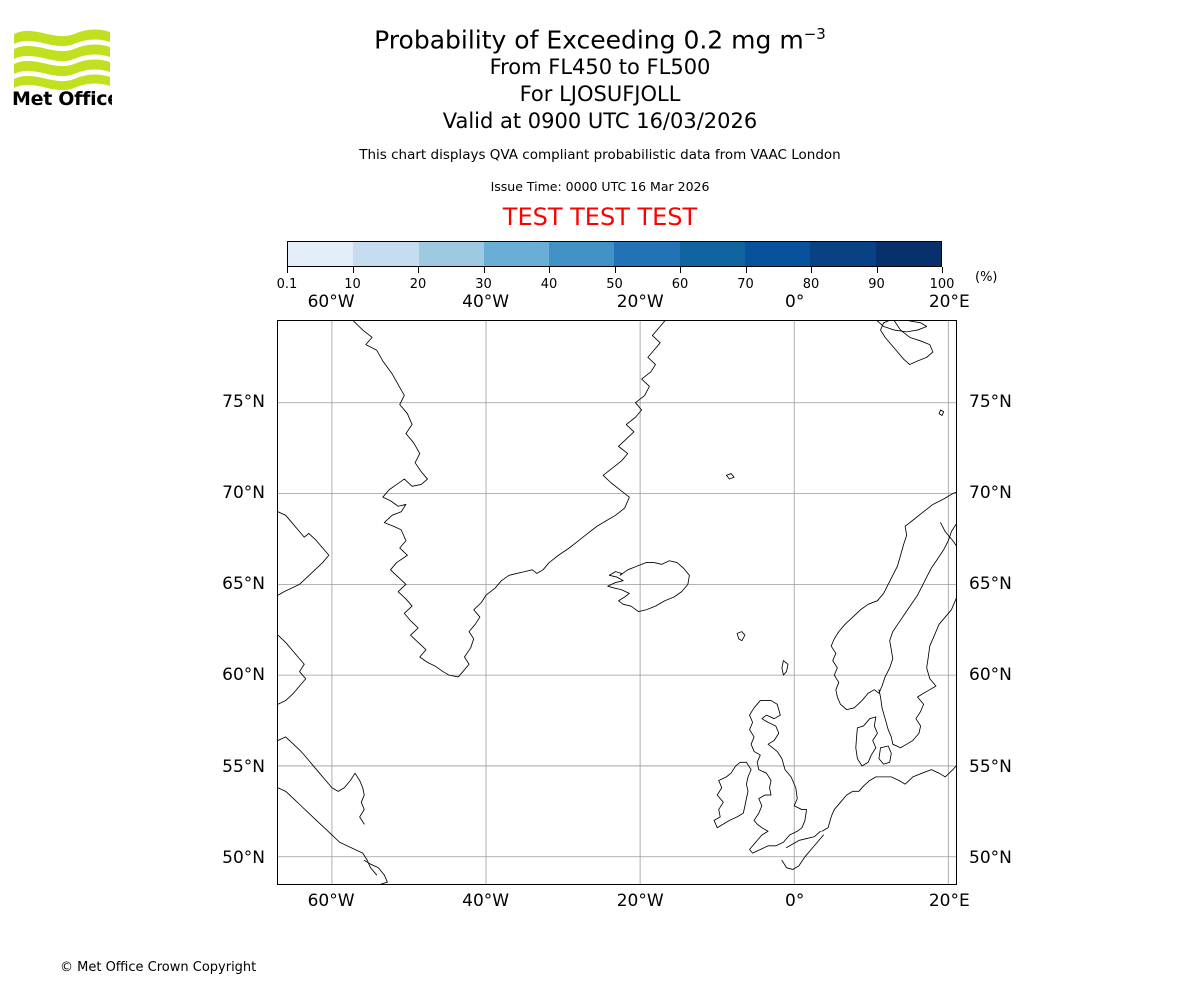 The height and width of the screenshot is (1000, 1200). I want to click on coastline-poland_coast, so click(803, 839).